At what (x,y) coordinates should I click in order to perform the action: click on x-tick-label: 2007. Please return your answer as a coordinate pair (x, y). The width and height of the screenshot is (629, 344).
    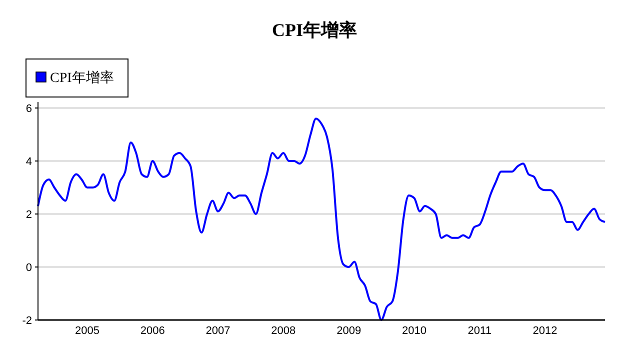
    Looking at the image, I should click on (218, 331).